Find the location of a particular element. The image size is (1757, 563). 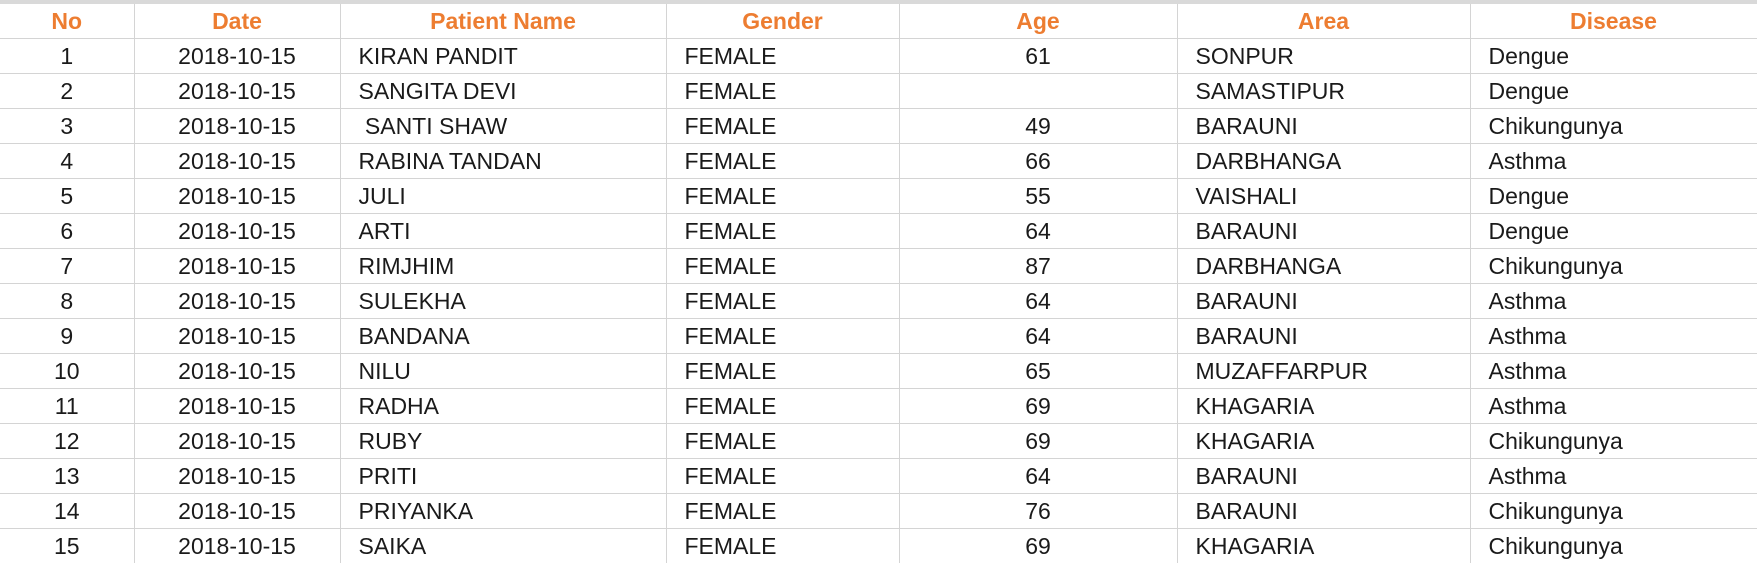

cell-patient-name: JULI is located at coordinates (503, 196).